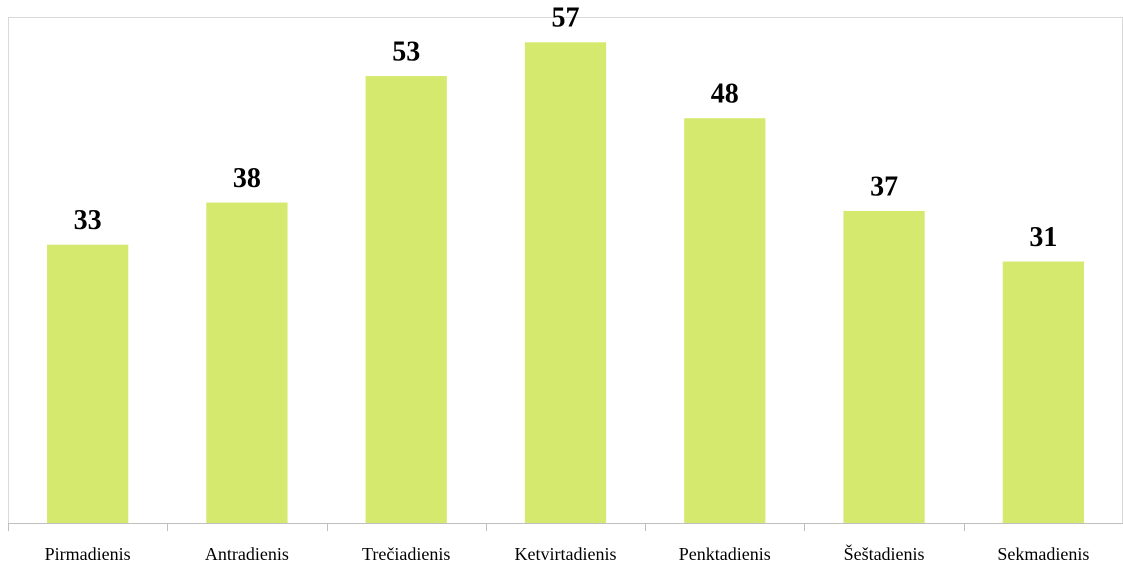 The height and width of the screenshot is (571, 1123). What do you see at coordinates (406, 51) in the screenshot?
I see `data-label: 53` at bounding box center [406, 51].